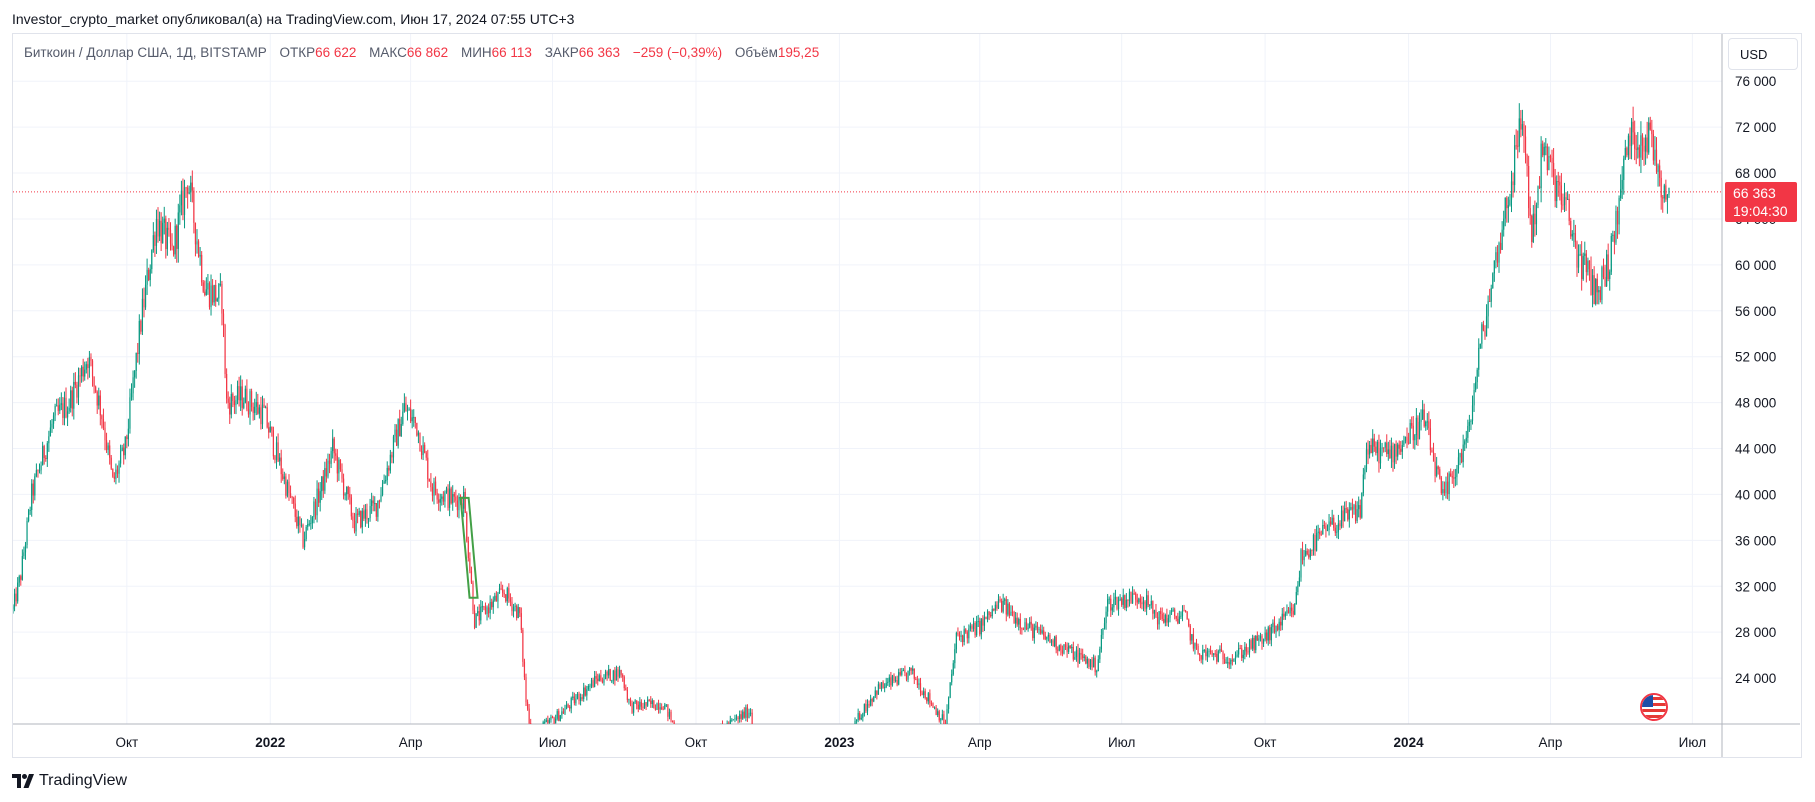  I want to click on publisher-name: Investor_crypto_market, so click(85, 19).